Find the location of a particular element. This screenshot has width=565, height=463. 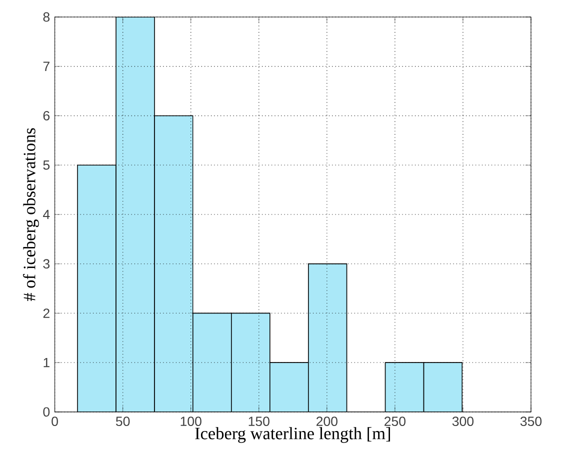

y-tick-label: 7 is located at coordinates (46, 66).